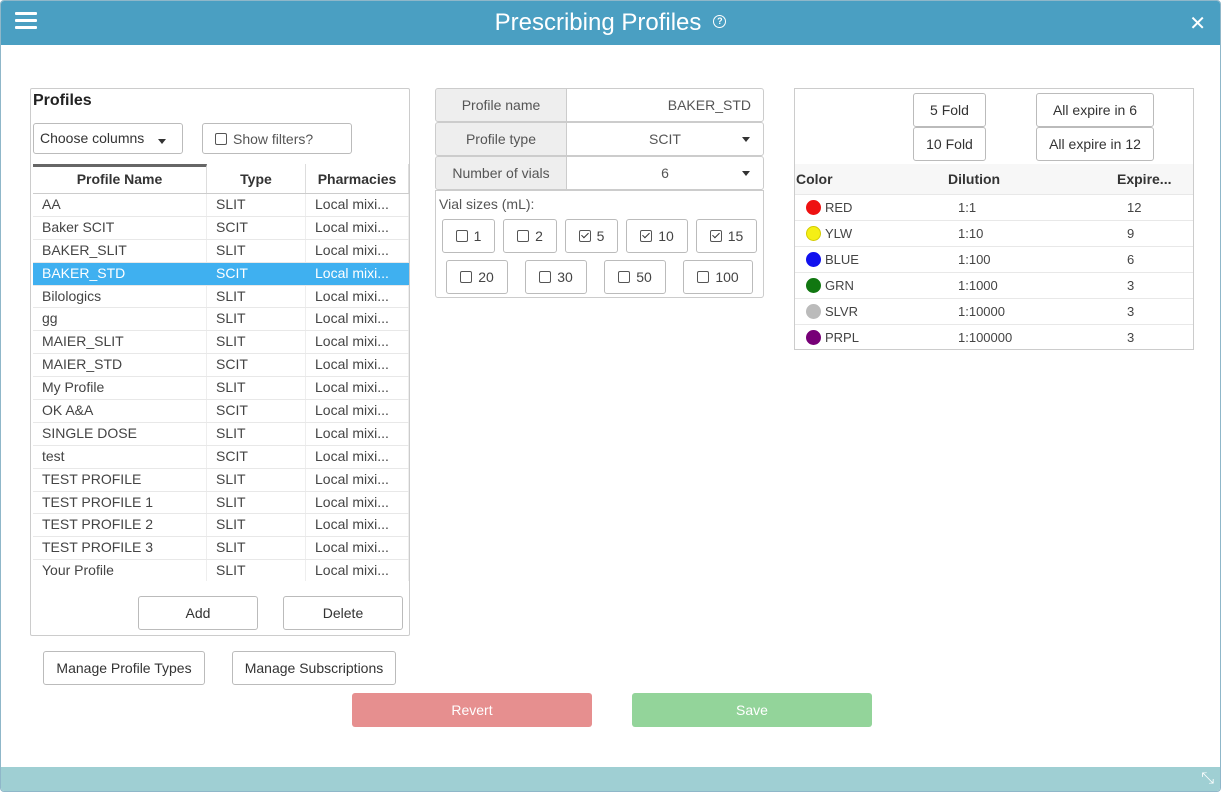 The image size is (1221, 792). I want to click on dilution-cell: 1:10000, so click(981, 311).